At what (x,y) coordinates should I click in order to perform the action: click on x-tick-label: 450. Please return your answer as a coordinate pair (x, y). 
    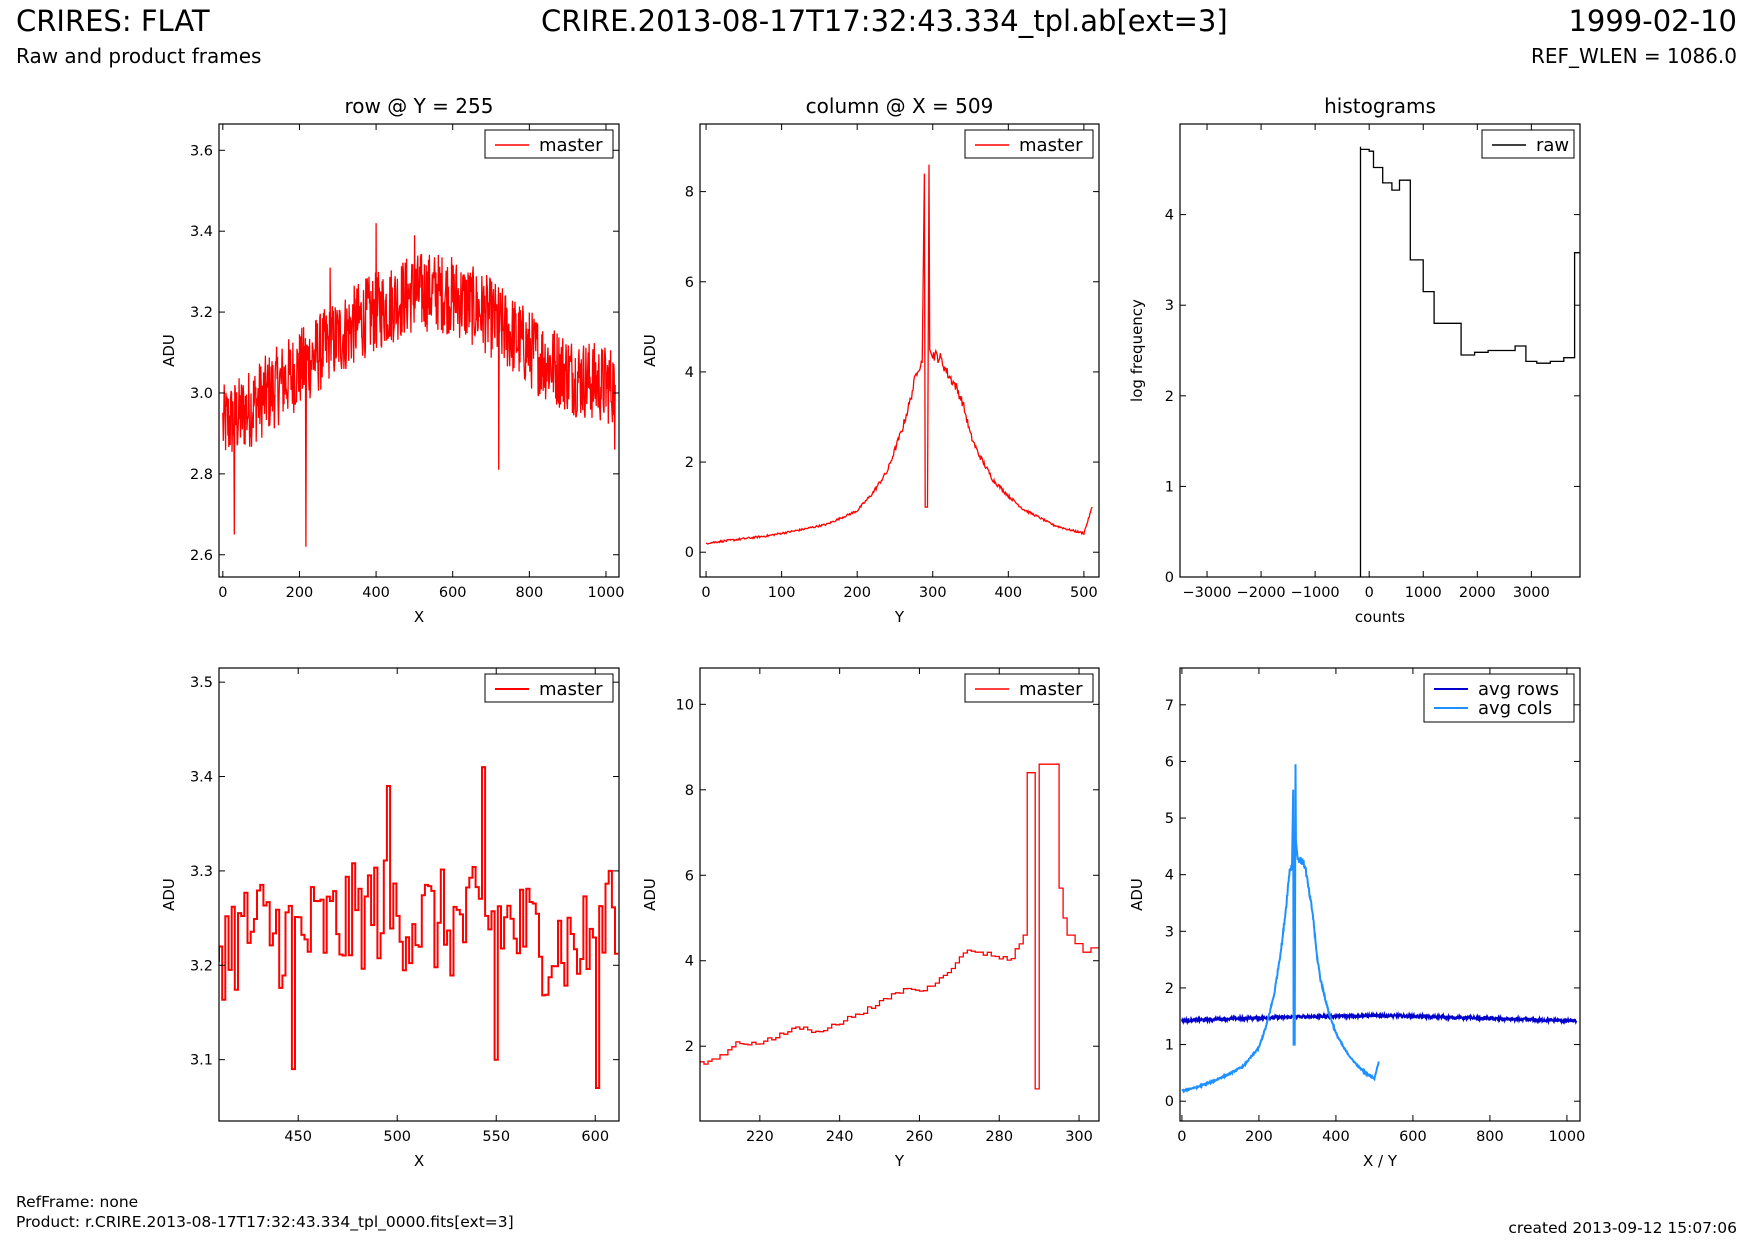
    Looking at the image, I should click on (298, 1137).